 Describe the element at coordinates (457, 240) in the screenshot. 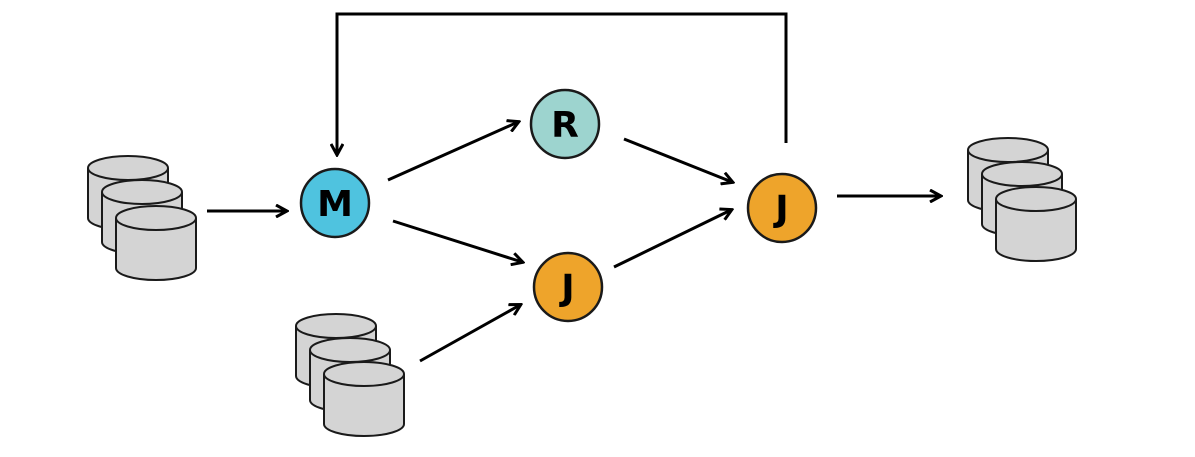

I see `edge-map-to-join1` at that location.